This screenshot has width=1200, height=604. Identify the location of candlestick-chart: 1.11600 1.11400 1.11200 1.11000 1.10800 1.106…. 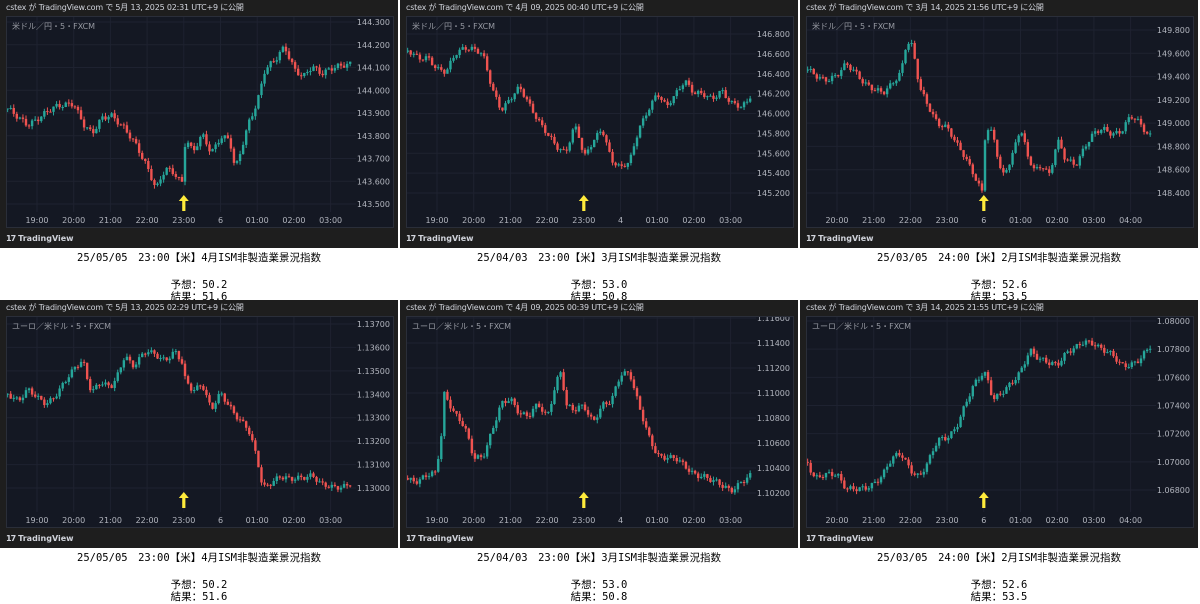
(600, 422).